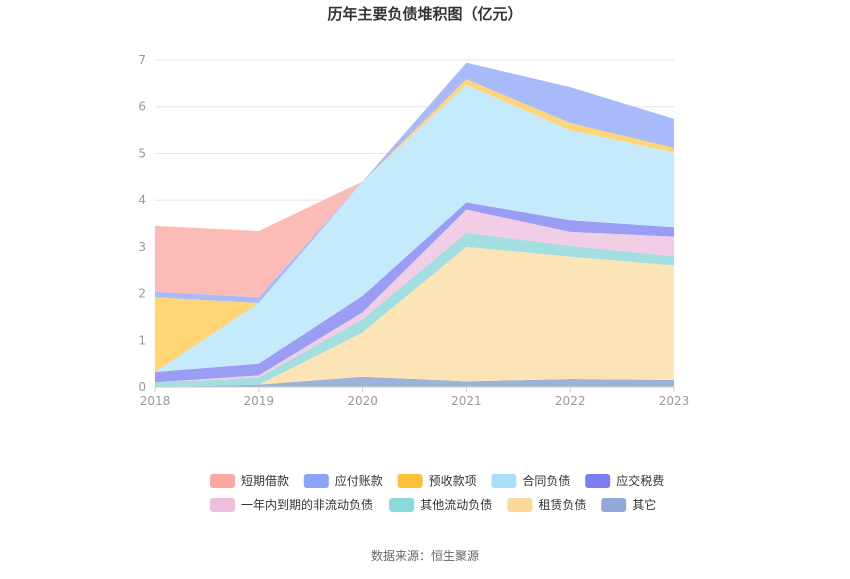 This screenshot has width=850, height=579. I want to click on legend-label: 预收款项, so click(453, 481).